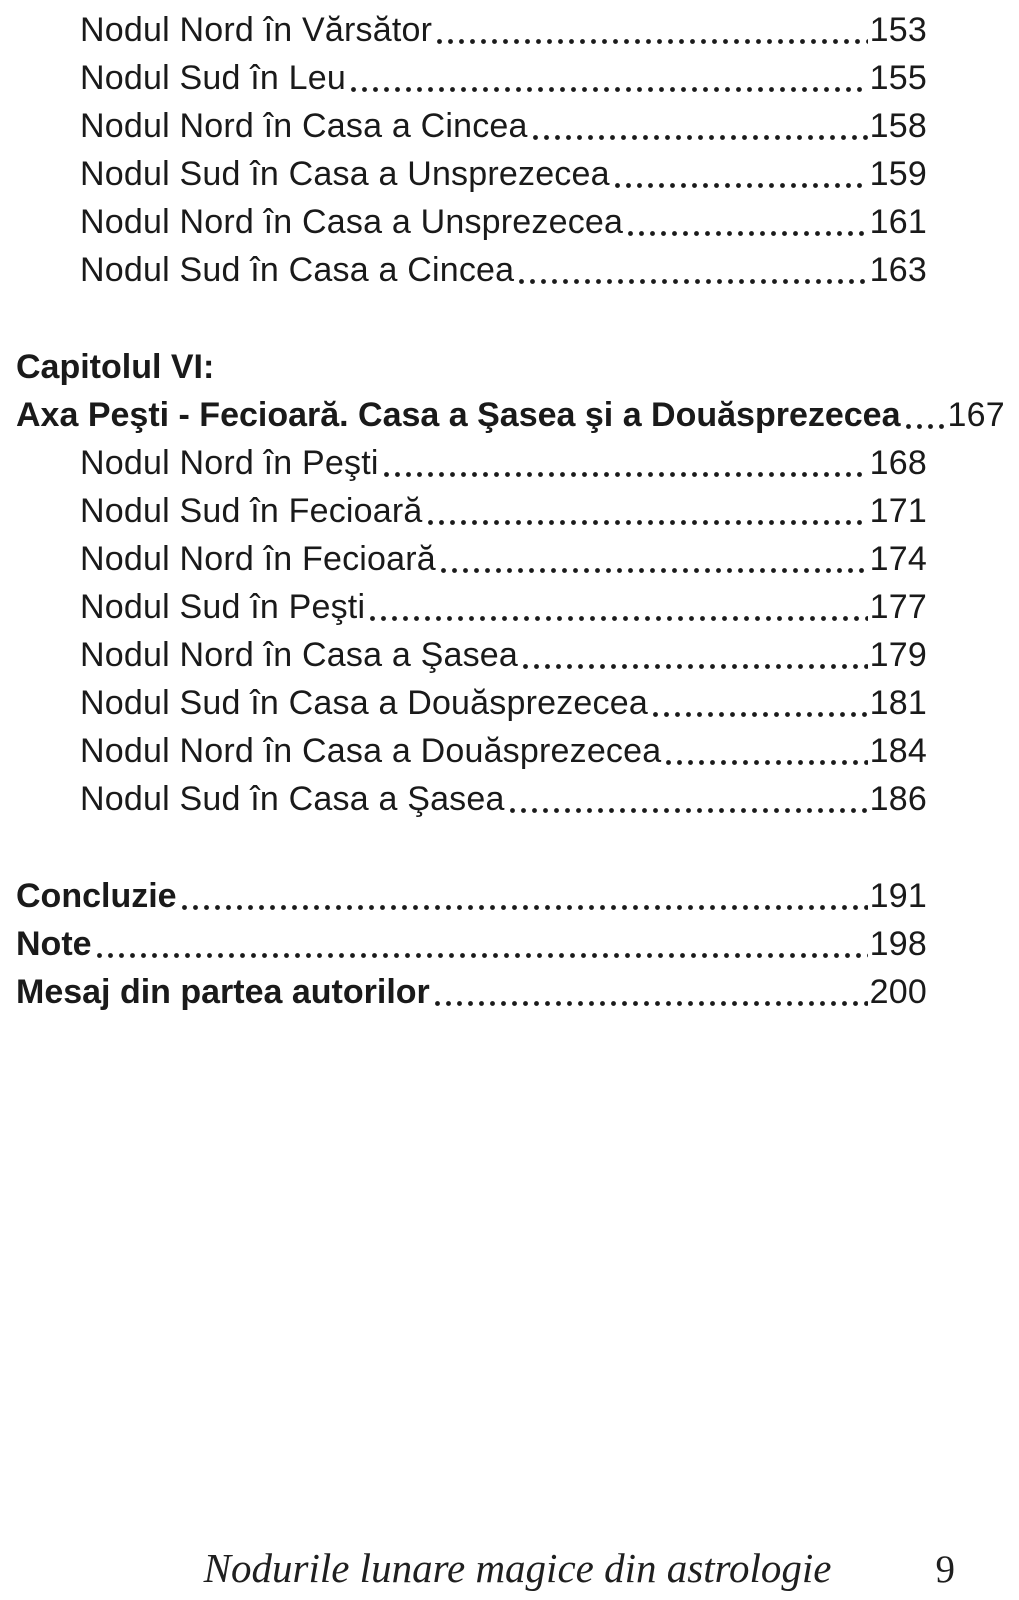 The height and width of the screenshot is (1600, 1019). Describe the element at coordinates (898, 30) in the screenshot. I see `toc-entry-page: 153` at that location.